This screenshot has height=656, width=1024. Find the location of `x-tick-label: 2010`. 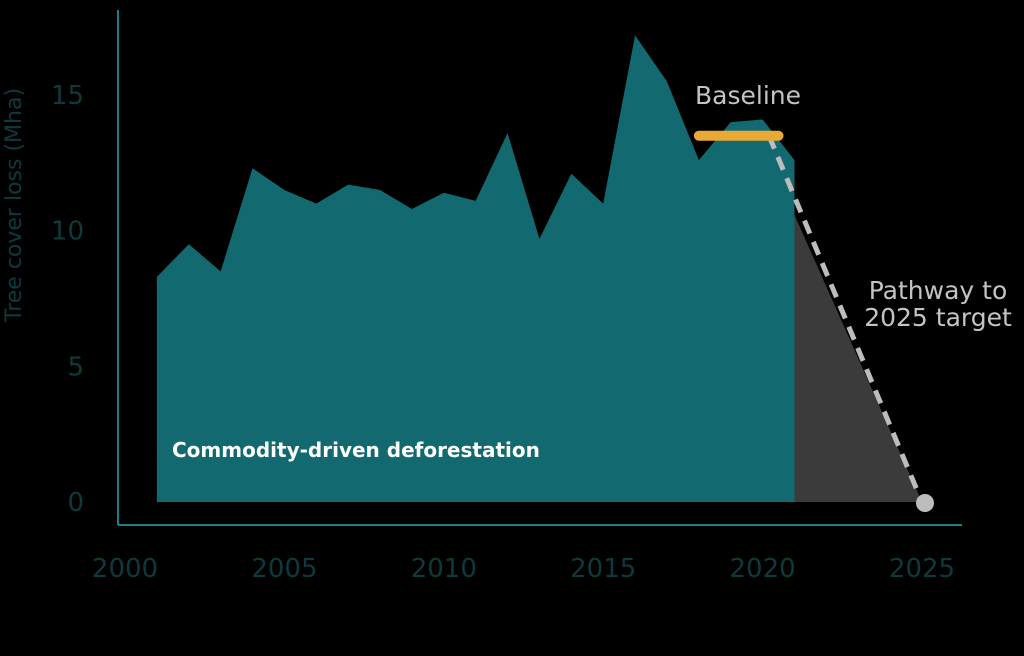

x-tick-label: 2010 is located at coordinates (444, 569).